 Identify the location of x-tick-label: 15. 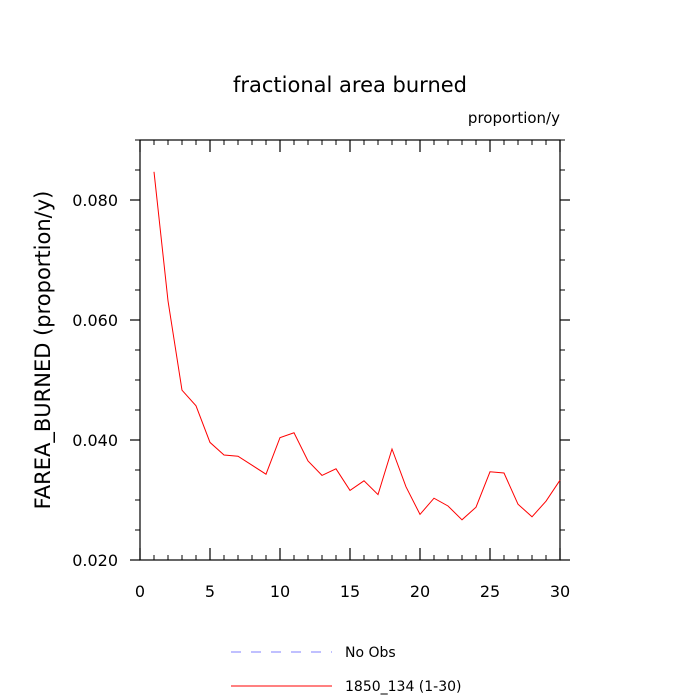
(350, 591).